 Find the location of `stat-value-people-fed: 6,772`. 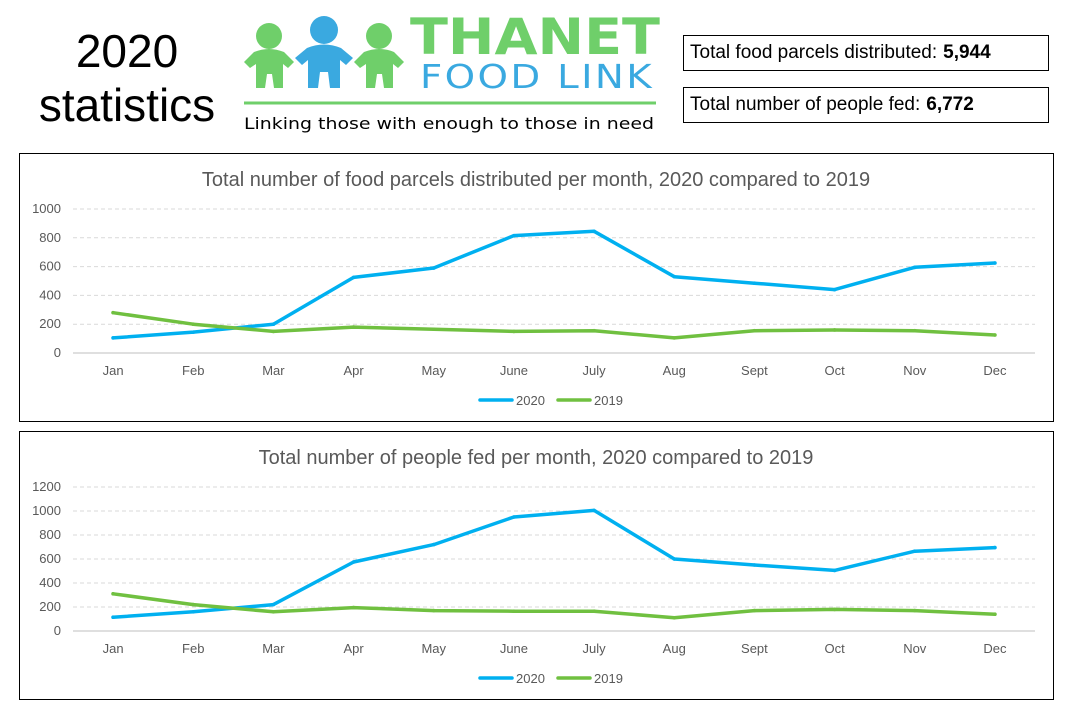

stat-value-people-fed: 6,772 is located at coordinates (950, 104).